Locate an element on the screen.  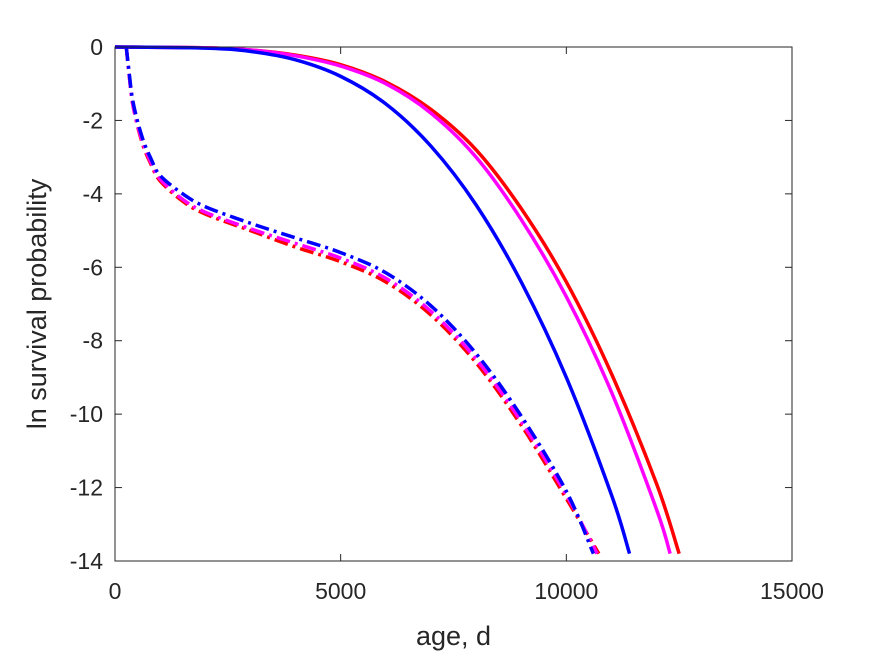
y-tick-label: -4 is located at coordinates (93, 194).